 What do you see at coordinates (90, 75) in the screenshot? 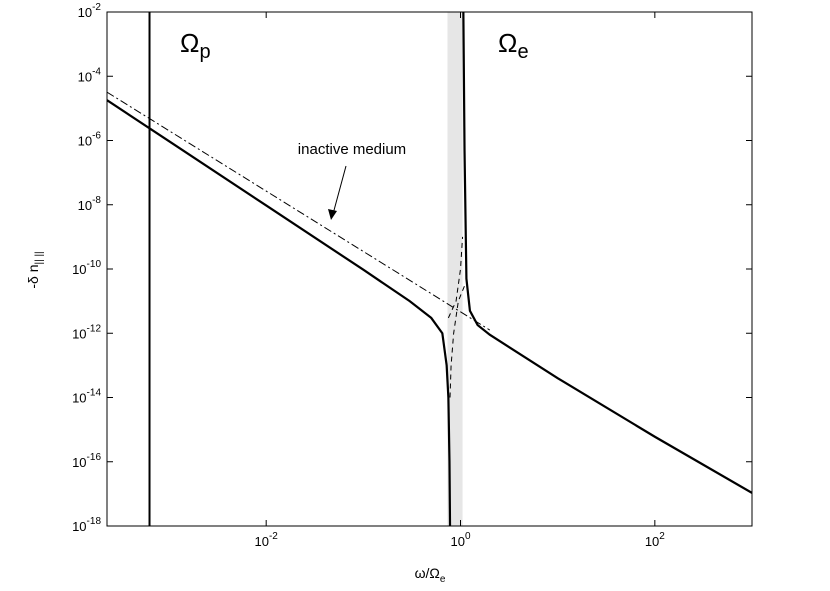
I see `y-tick-label: 10⁻⁴` at bounding box center [90, 75].